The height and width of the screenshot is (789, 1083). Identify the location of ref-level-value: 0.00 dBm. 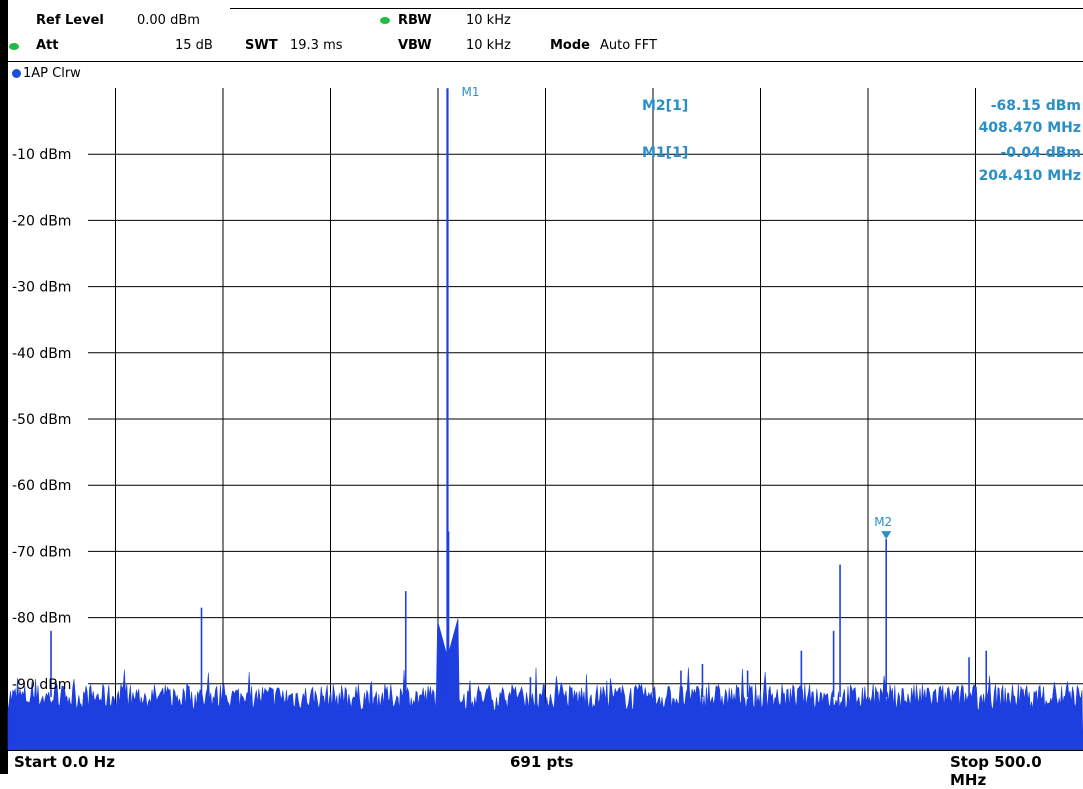
(168, 20).